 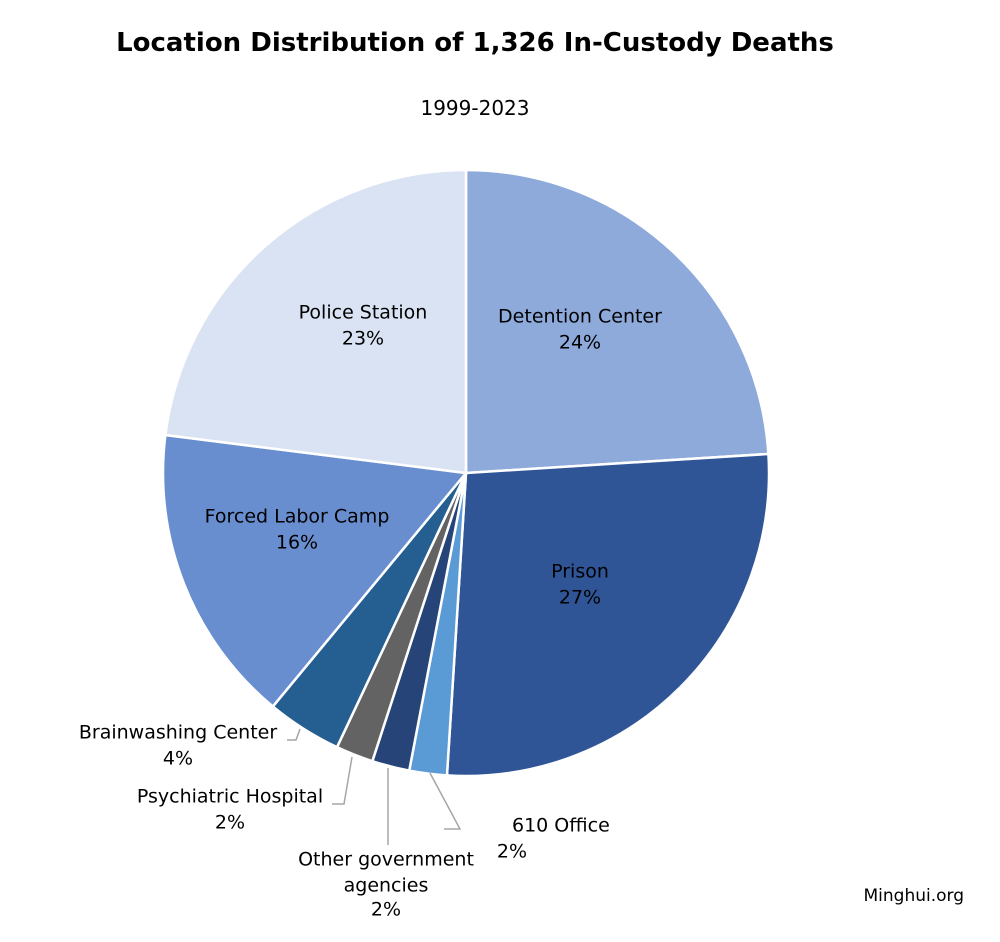 What do you see at coordinates (561, 826) in the screenshot?
I see `slice-label-610-office: 610 Office` at bounding box center [561, 826].